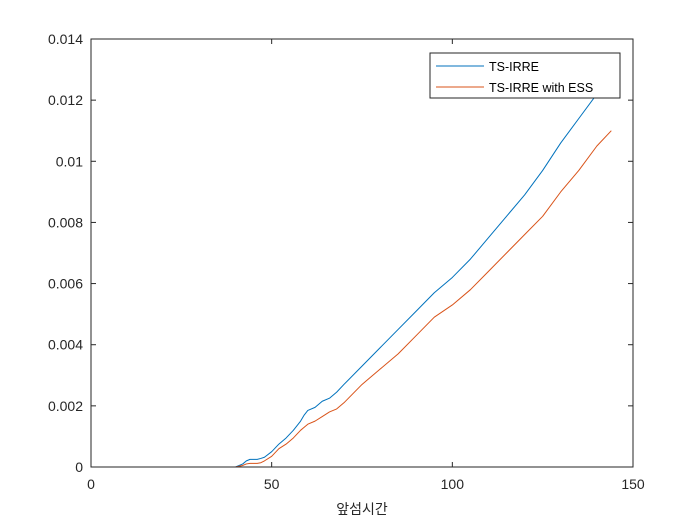 The height and width of the screenshot is (525, 700). What do you see at coordinates (272, 484) in the screenshot?
I see `x-tick-label: 50` at bounding box center [272, 484].